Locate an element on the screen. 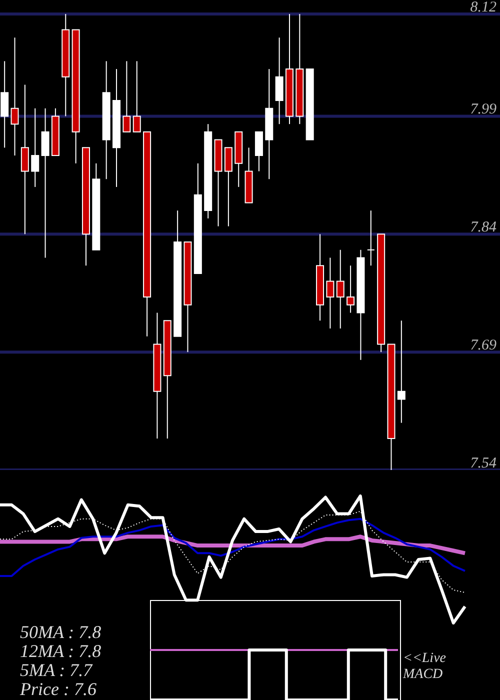 Image resolution: width=500 pixels, height=700 pixels. y-tick-label: 7.54 is located at coordinates (483, 464).